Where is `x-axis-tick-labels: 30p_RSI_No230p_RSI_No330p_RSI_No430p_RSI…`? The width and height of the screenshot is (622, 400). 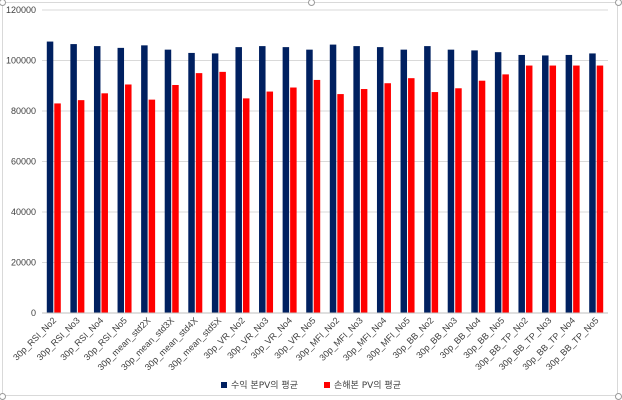
x-axis-tick-labels: 30p_RSI_No230p_RSI_No330p_RSI_No430p_RSI… is located at coordinates (305, 343).